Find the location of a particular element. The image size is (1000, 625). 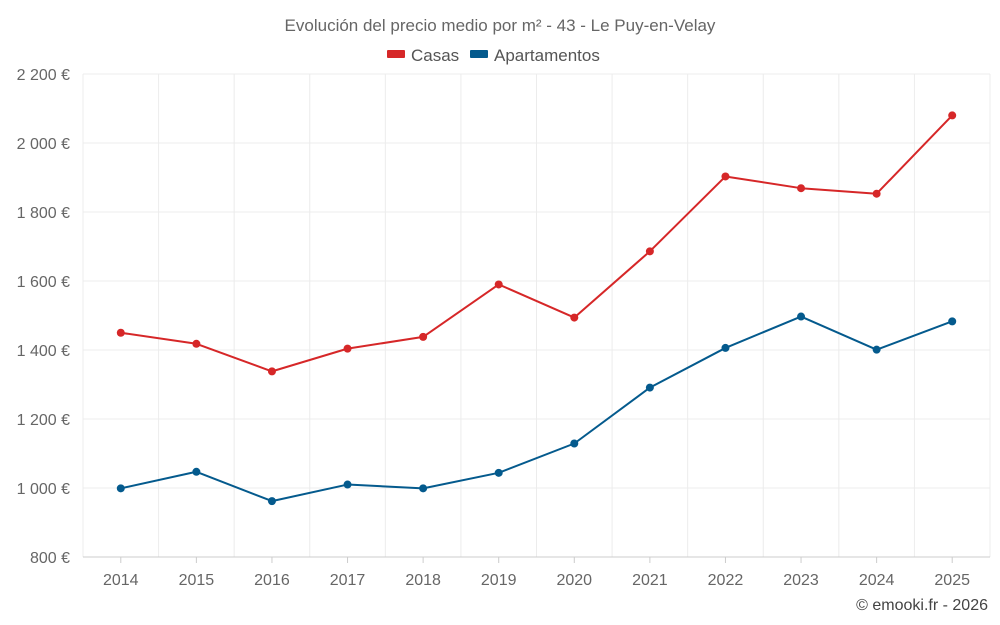

y-tick-label: 2 200 € is located at coordinates (43, 75).